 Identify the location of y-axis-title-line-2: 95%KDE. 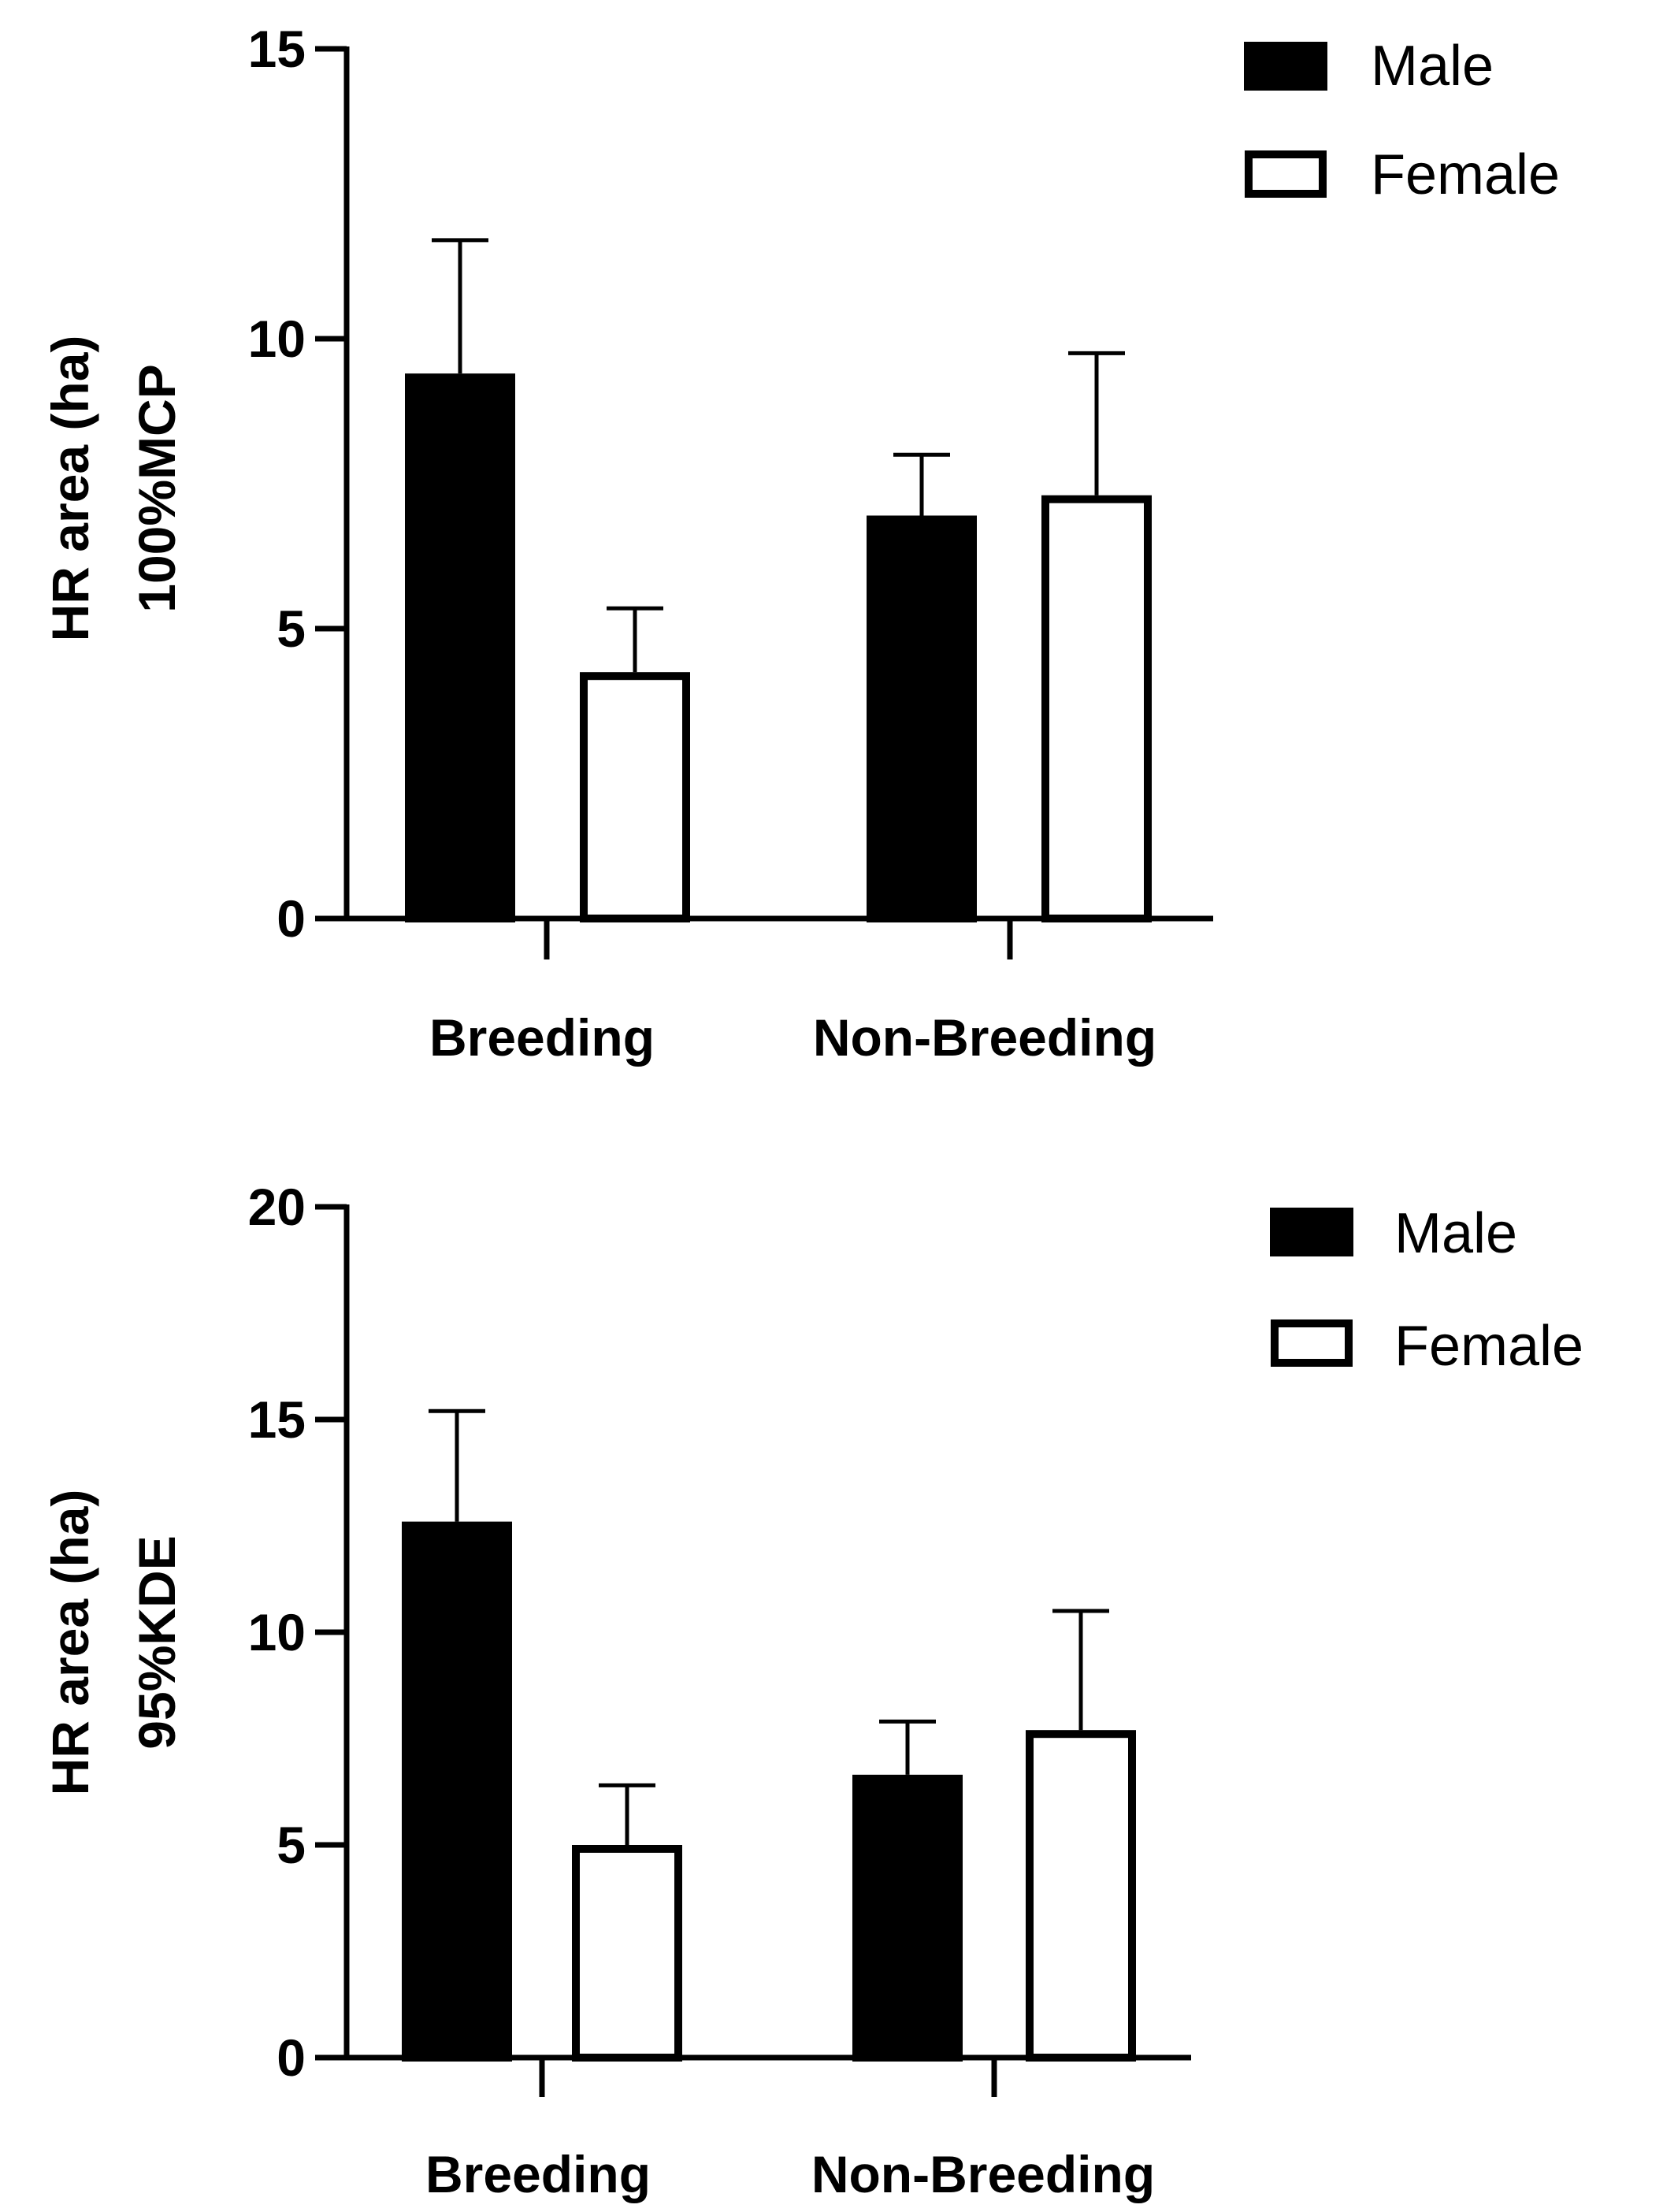
(157, 1642).